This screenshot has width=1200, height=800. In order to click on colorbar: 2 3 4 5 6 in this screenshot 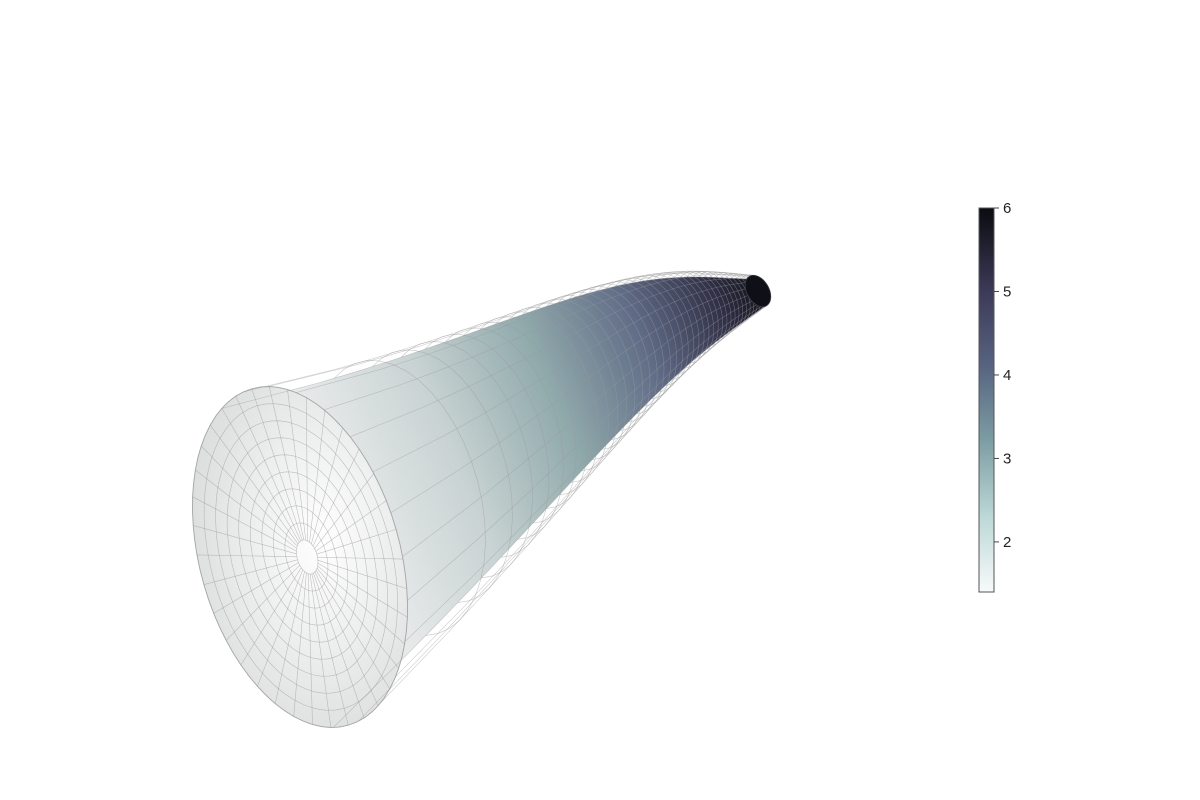, I will do `click(994, 396)`.